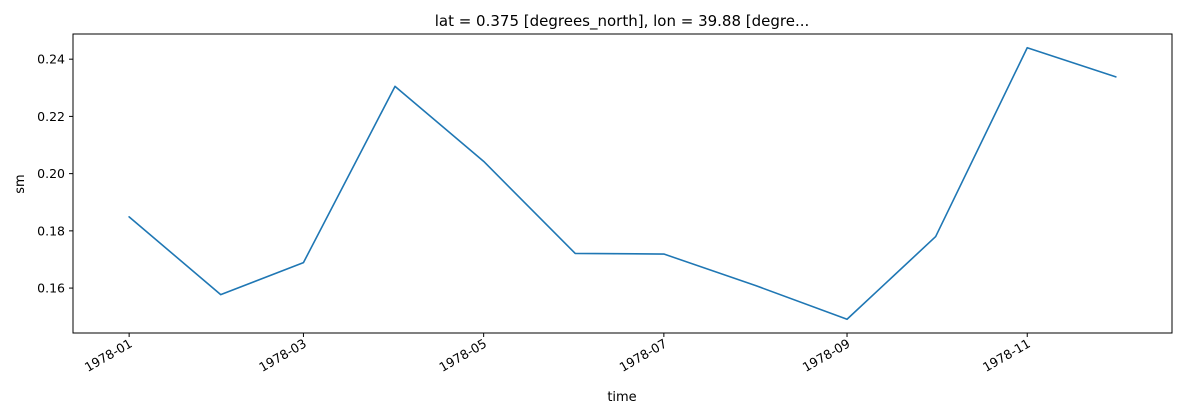 The height and width of the screenshot is (417, 1181). Describe the element at coordinates (621, 397) in the screenshot. I see `x-axis-label: time` at that location.